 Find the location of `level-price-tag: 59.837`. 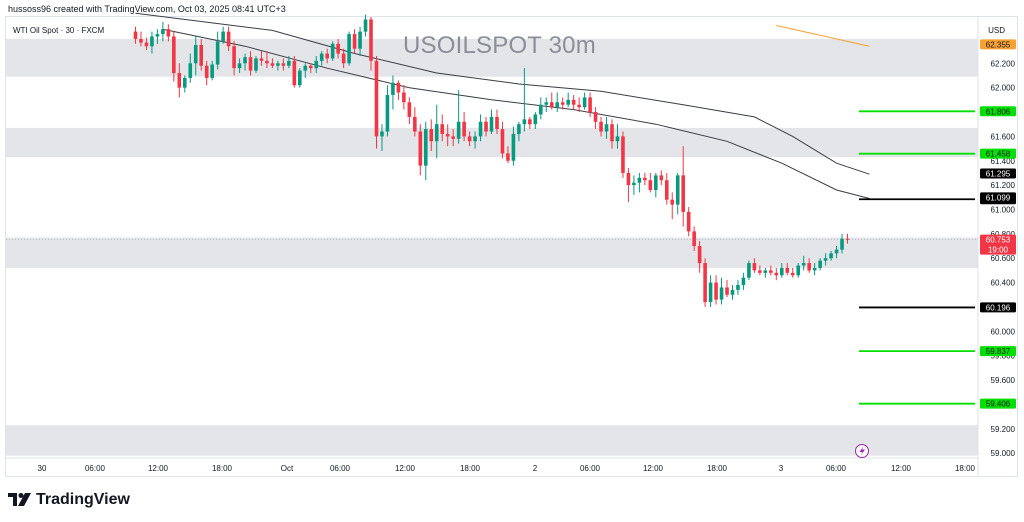

level-price-tag: 59.837 is located at coordinates (998, 351).